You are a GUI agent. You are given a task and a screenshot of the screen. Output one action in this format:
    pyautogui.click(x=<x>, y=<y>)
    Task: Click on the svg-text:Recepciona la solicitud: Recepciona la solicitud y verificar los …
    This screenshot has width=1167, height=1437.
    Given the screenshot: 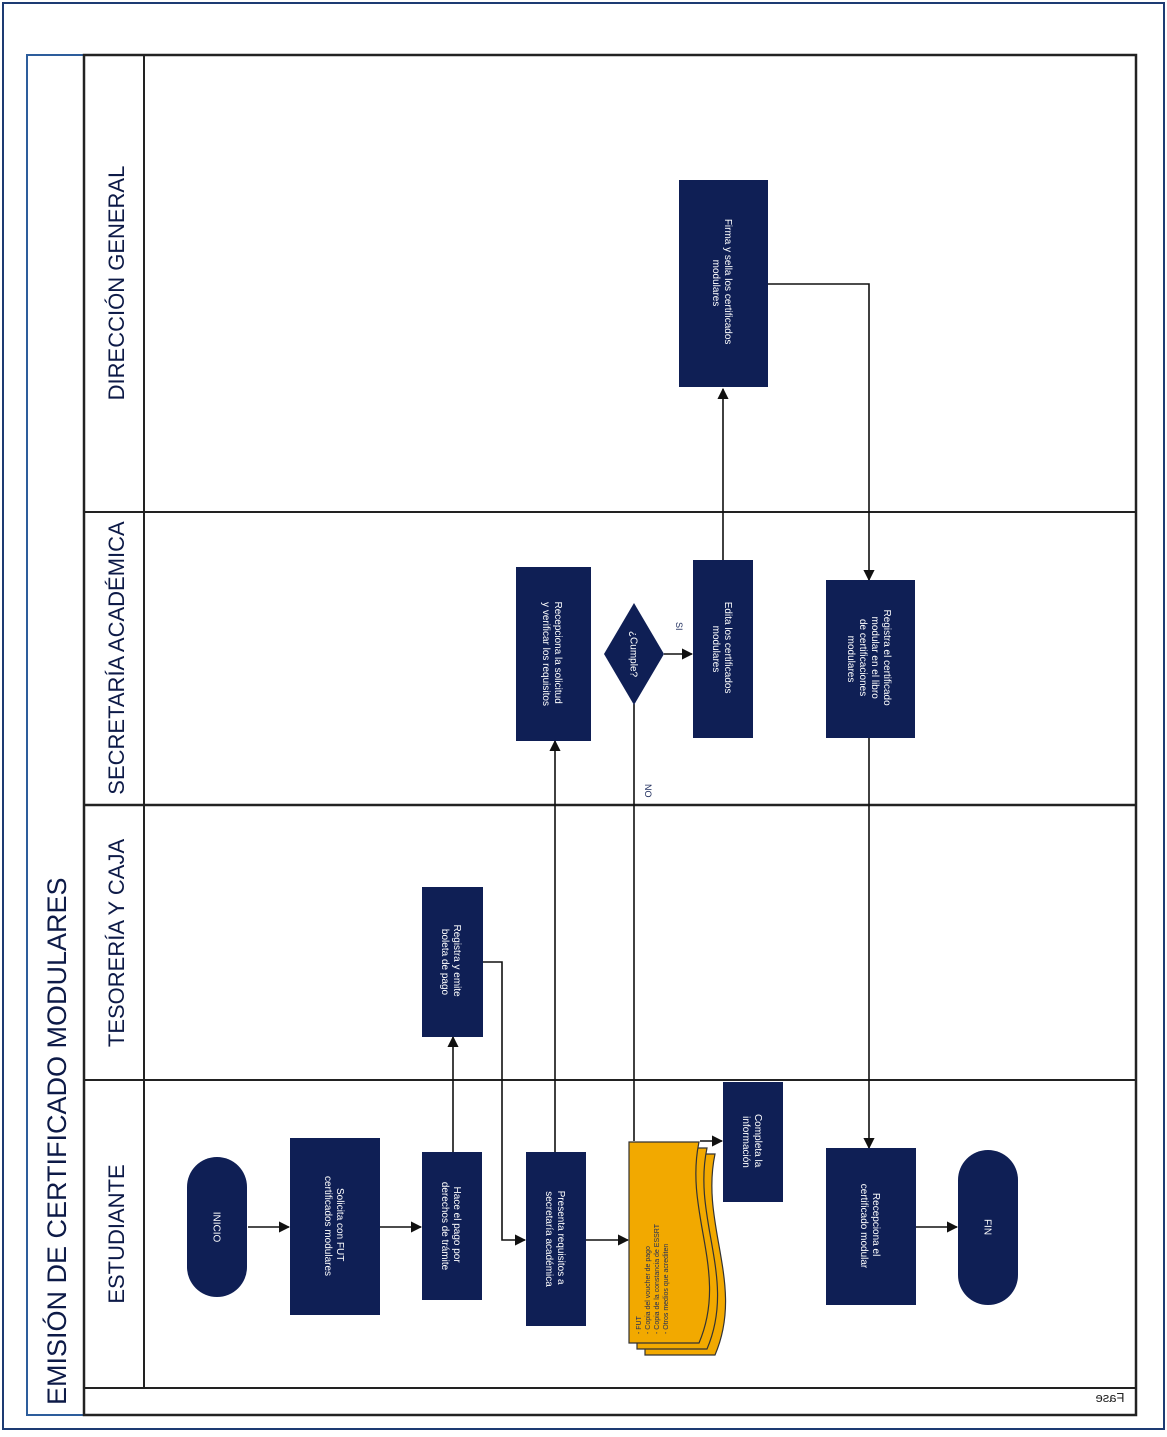 What is the action you would take?
    pyautogui.click(x=551, y=653)
    